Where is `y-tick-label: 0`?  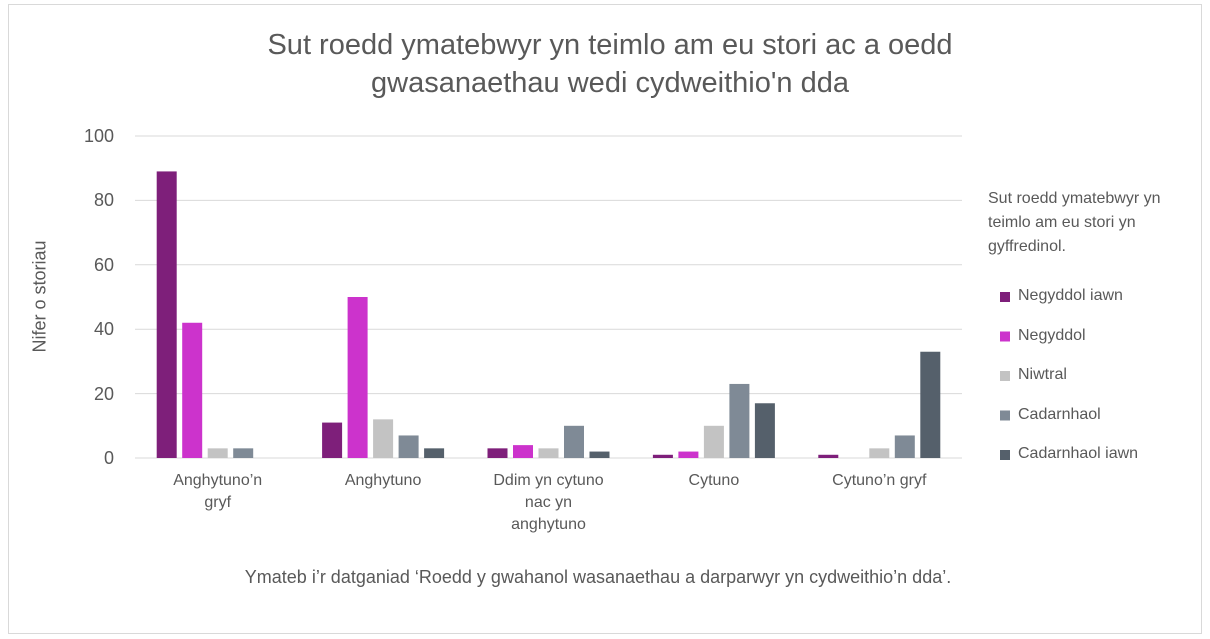
y-tick-label: 0 is located at coordinates (108, 458).